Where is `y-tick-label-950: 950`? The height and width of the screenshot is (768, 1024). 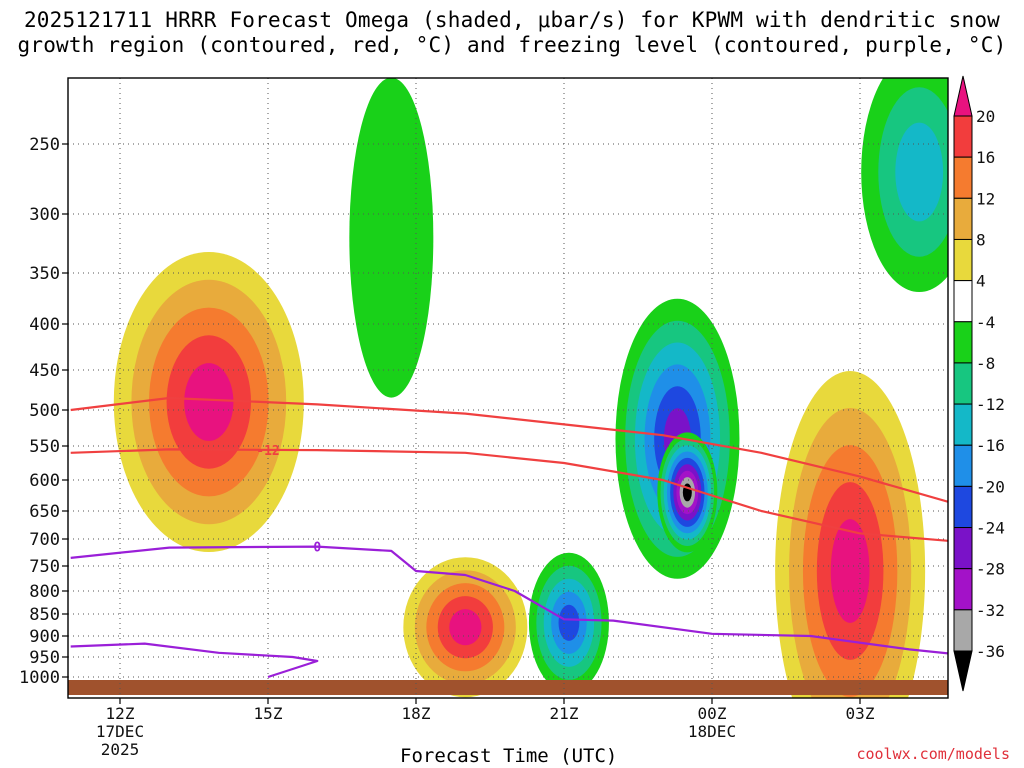 y-tick-label-950: 950 is located at coordinates (44, 658).